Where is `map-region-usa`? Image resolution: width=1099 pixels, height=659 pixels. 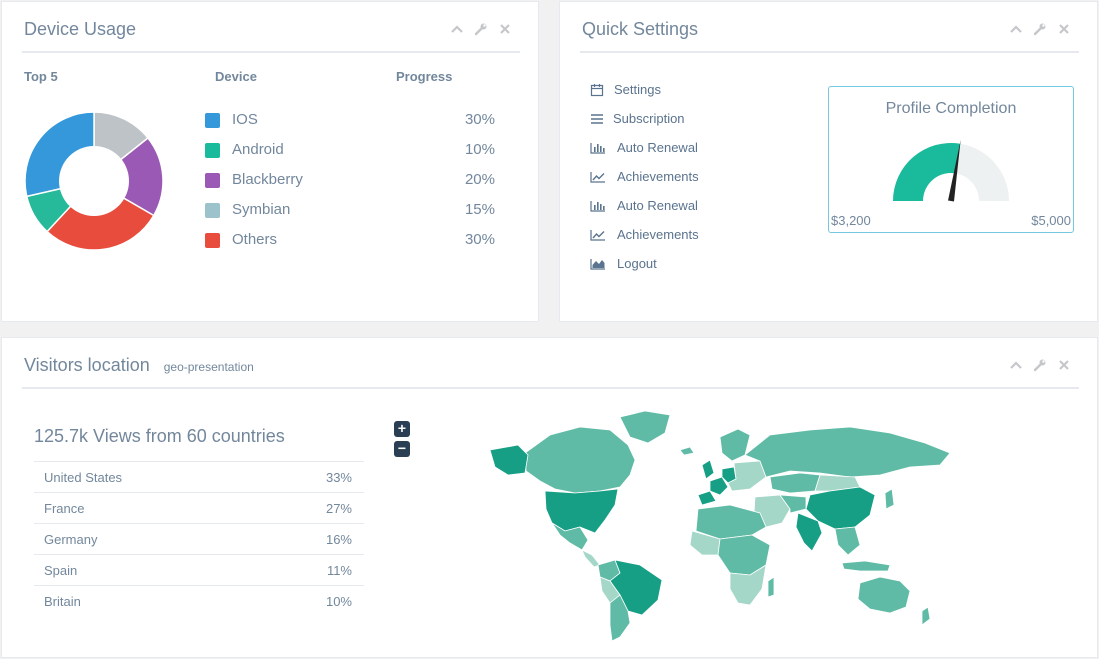 map-region-usa is located at coordinates (581, 511).